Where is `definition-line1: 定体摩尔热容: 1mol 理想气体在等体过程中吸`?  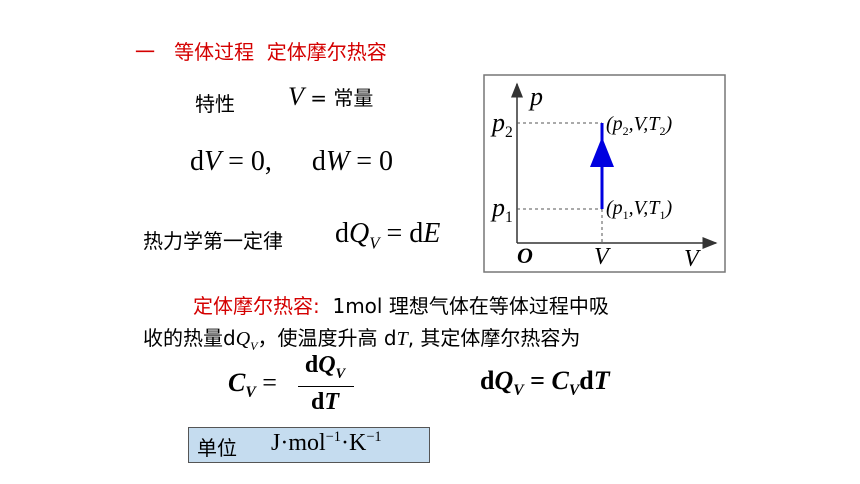 definition-line1: 定体摩尔热容: 1mol 理想气体在等体过程中吸 is located at coordinates (401, 304).